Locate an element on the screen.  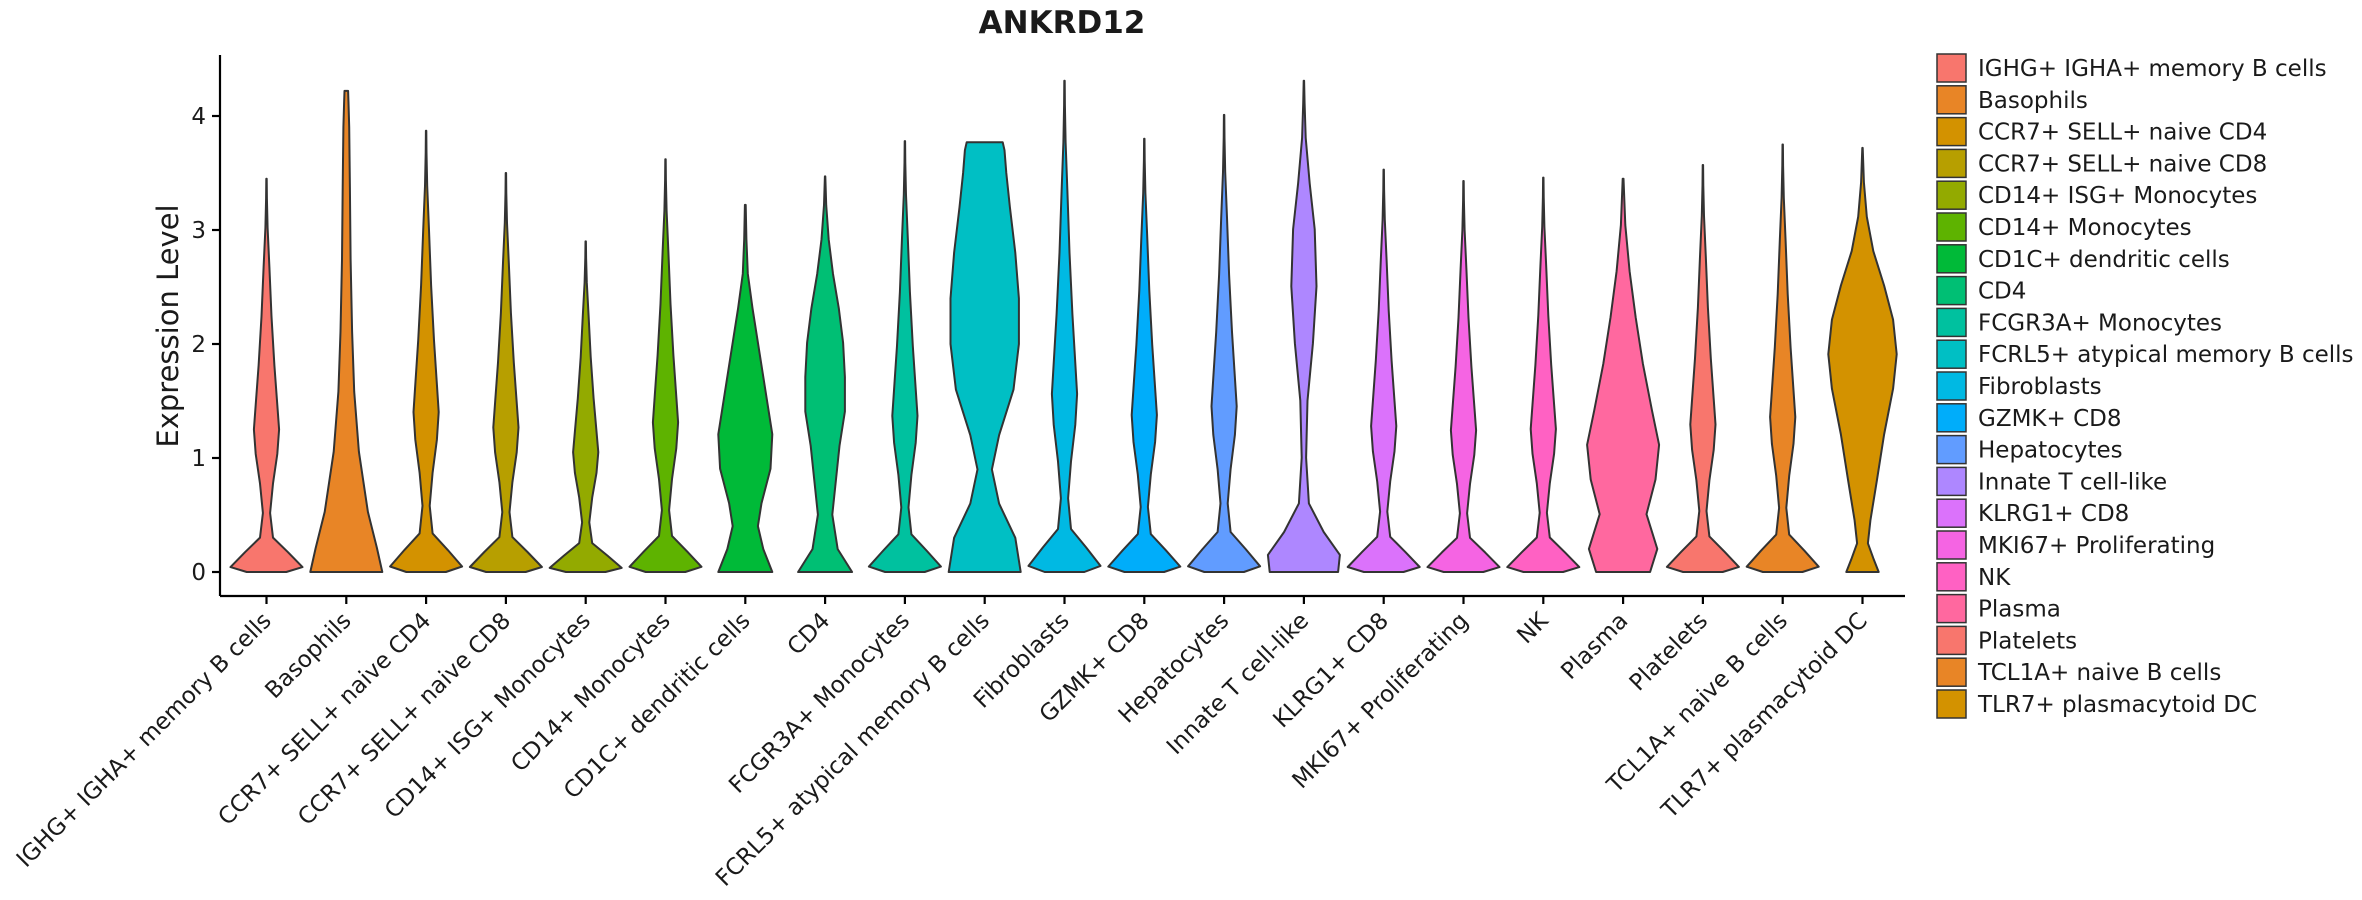
x-tick-label: CD14+ Monocytes is located at coordinates (590, 692).